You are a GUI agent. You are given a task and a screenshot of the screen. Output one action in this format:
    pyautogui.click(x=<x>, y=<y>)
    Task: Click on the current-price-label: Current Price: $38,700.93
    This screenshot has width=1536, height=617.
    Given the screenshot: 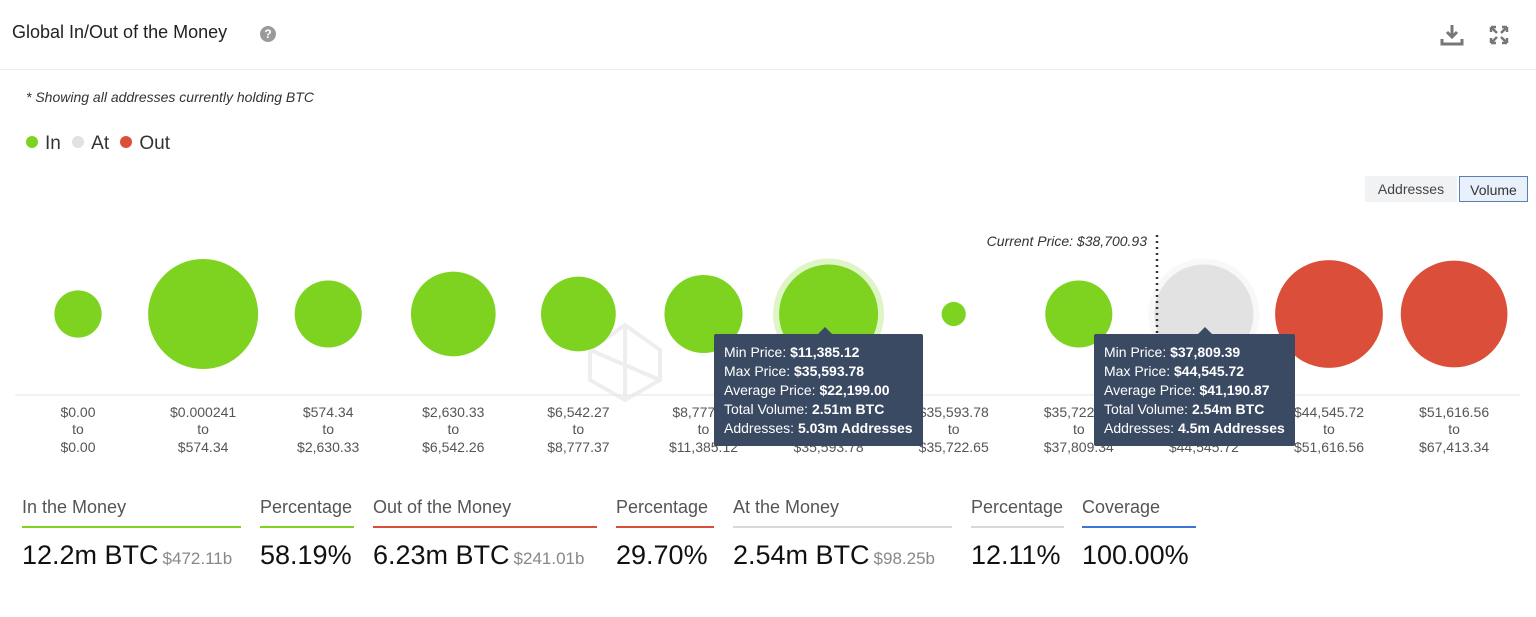 What is the action you would take?
    pyautogui.click(x=1067, y=241)
    